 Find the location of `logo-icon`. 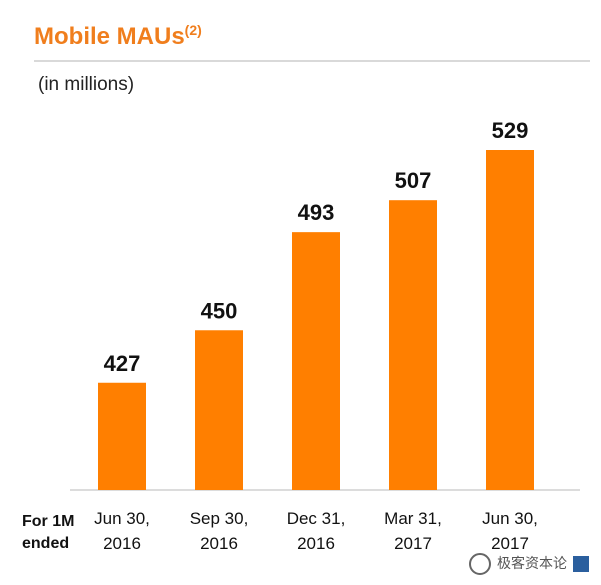

logo-icon is located at coordinates (581, 564).